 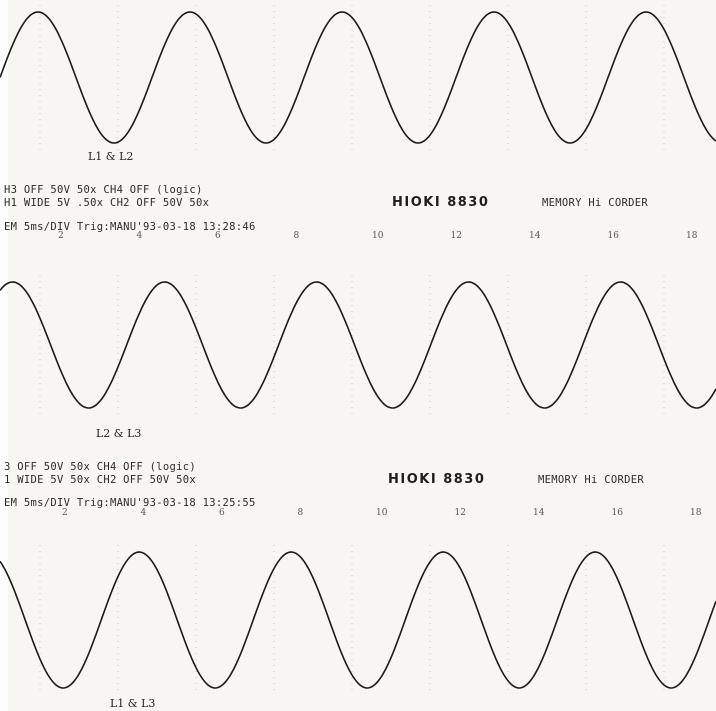 I want to click on header-1-line-2: H1 WIDE 5V .50x CH2 OFF 50V 50x, so click(x=107, y=203).